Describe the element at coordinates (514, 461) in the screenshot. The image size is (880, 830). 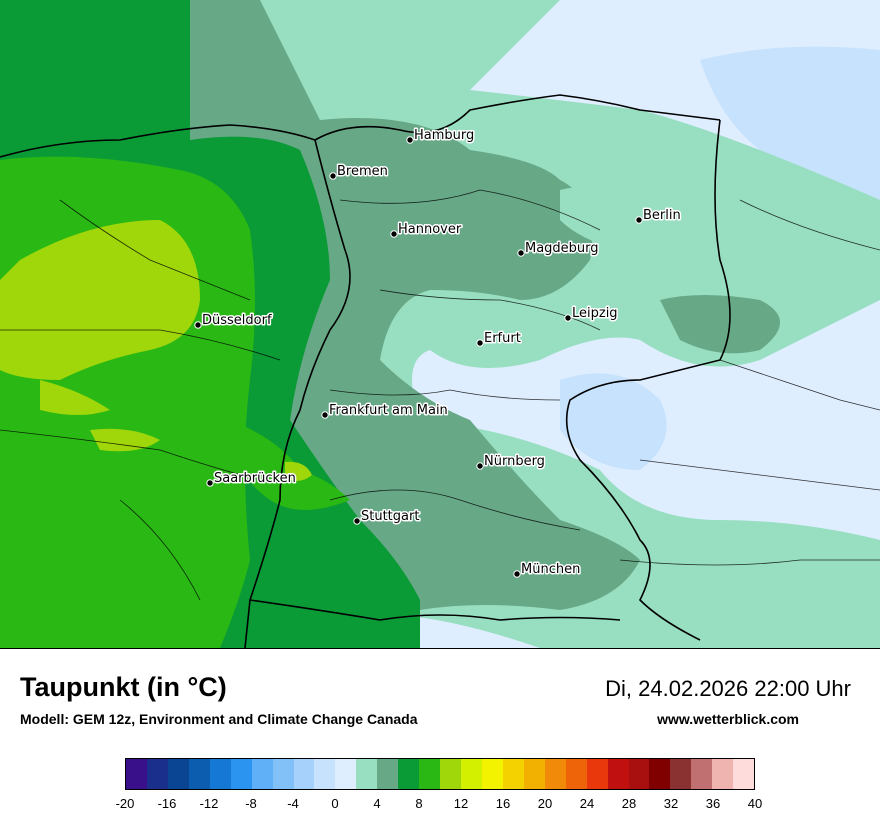
I see `city-label: Nürnberg` at that location.